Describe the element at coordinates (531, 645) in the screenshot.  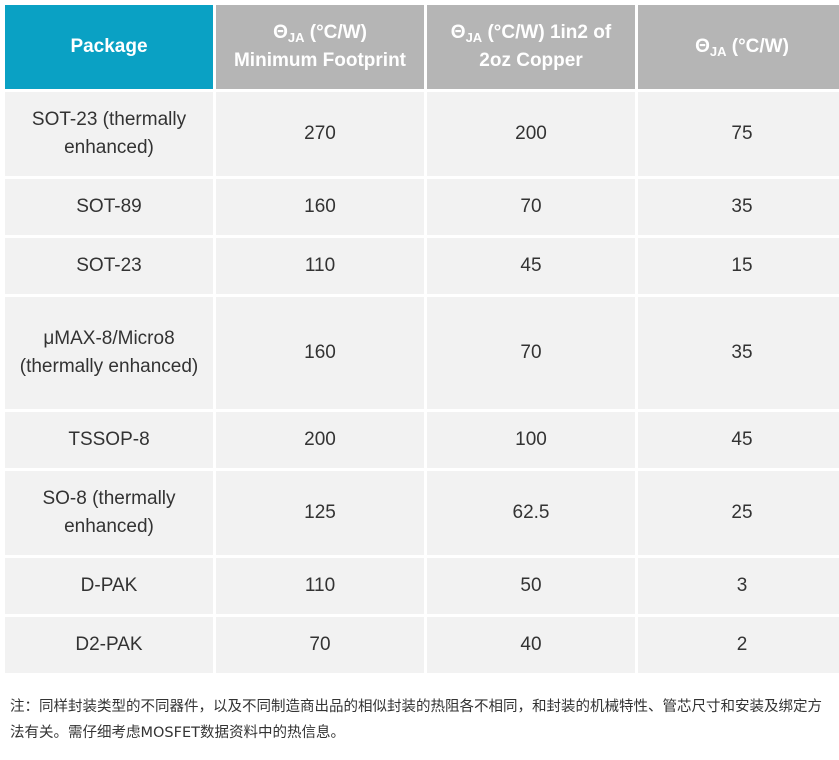
I see `cell-copper: 40` at that location.